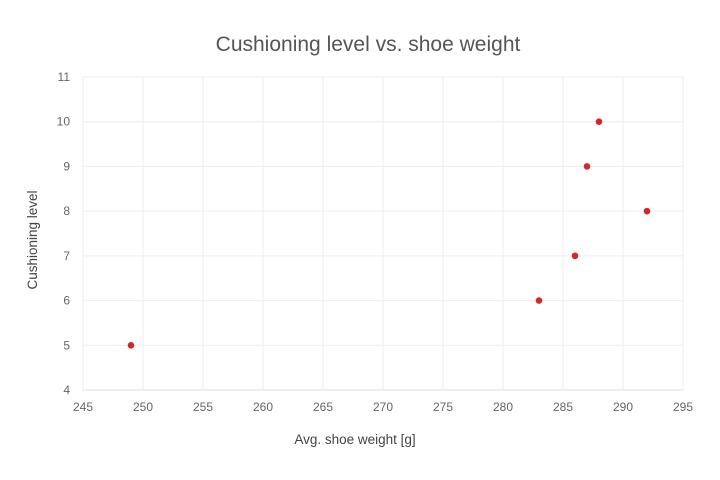  What do you see at coordinates (66, 166) in the screenshot?
I see `y-tick-label: 9` at bounding box center [66, 166].